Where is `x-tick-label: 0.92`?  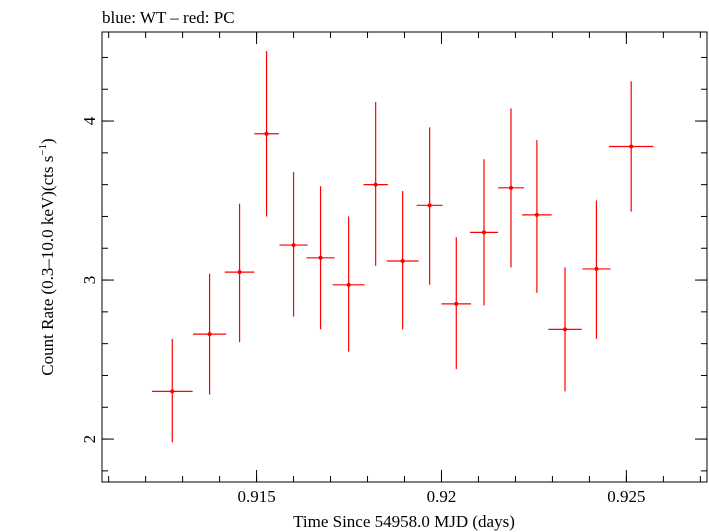 x-tick-label: 0.92 is located at coordinates (442, 496).